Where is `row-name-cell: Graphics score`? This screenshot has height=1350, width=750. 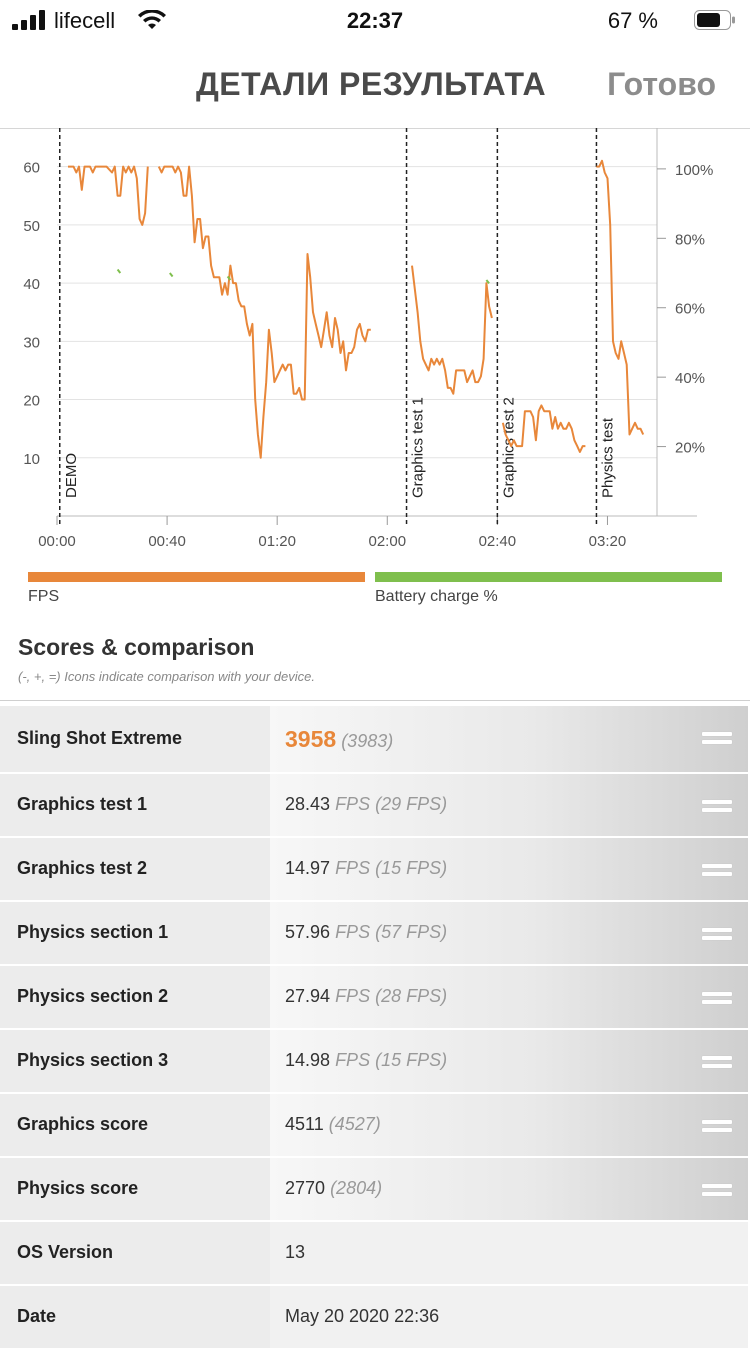
row-name-cell: Graphics score is located at coordinates (135, 1125).